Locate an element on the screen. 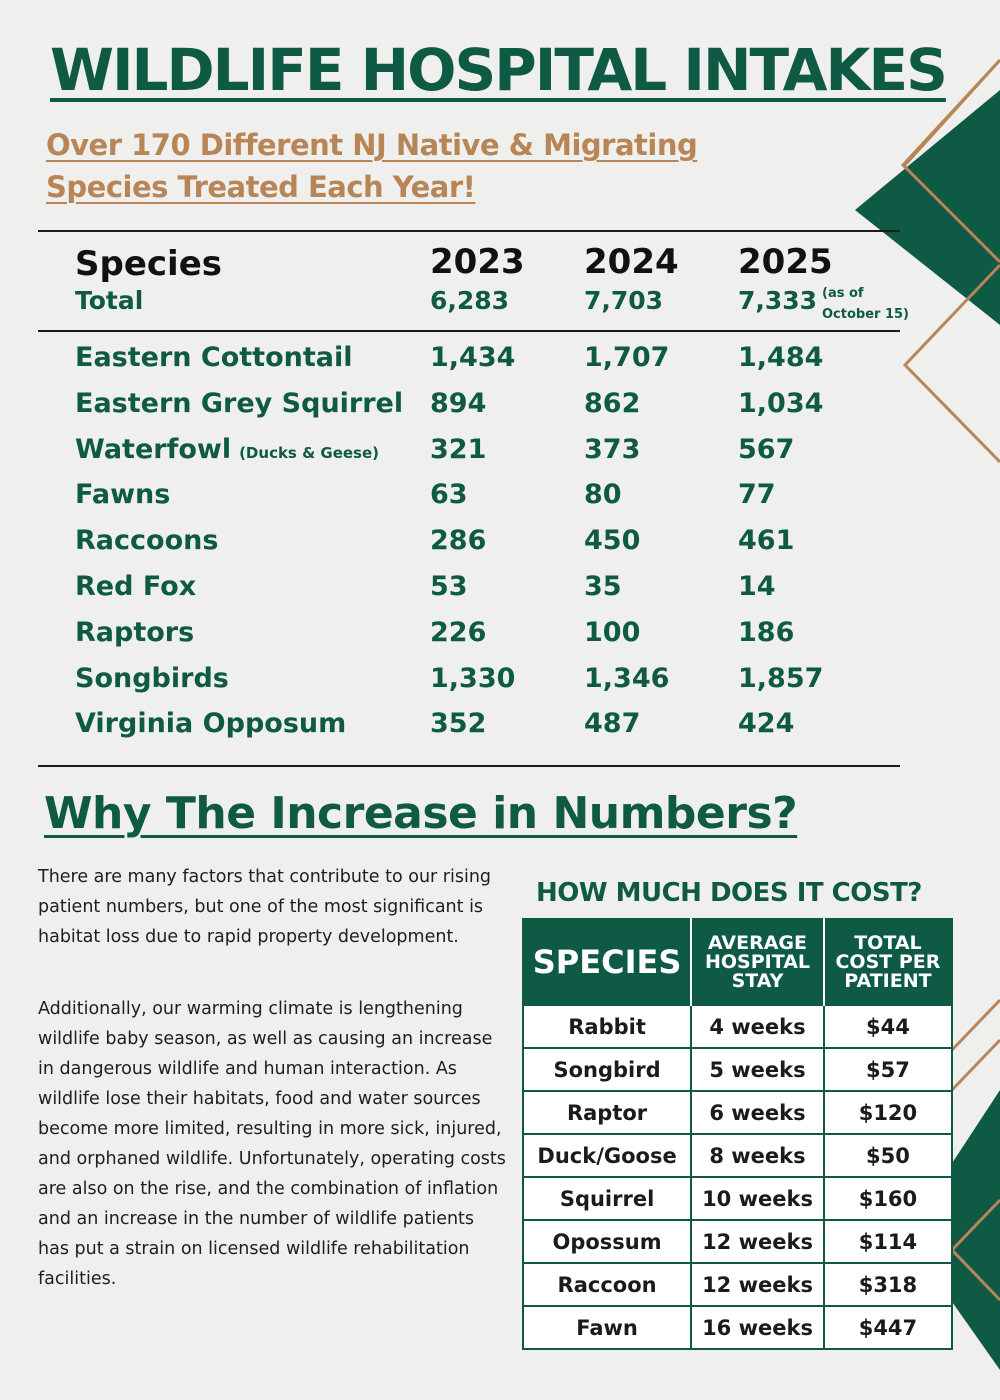 This screenshot has height=1400, width=1000. species-name: Eastern Cottontail is located at coordinates (214, 357).